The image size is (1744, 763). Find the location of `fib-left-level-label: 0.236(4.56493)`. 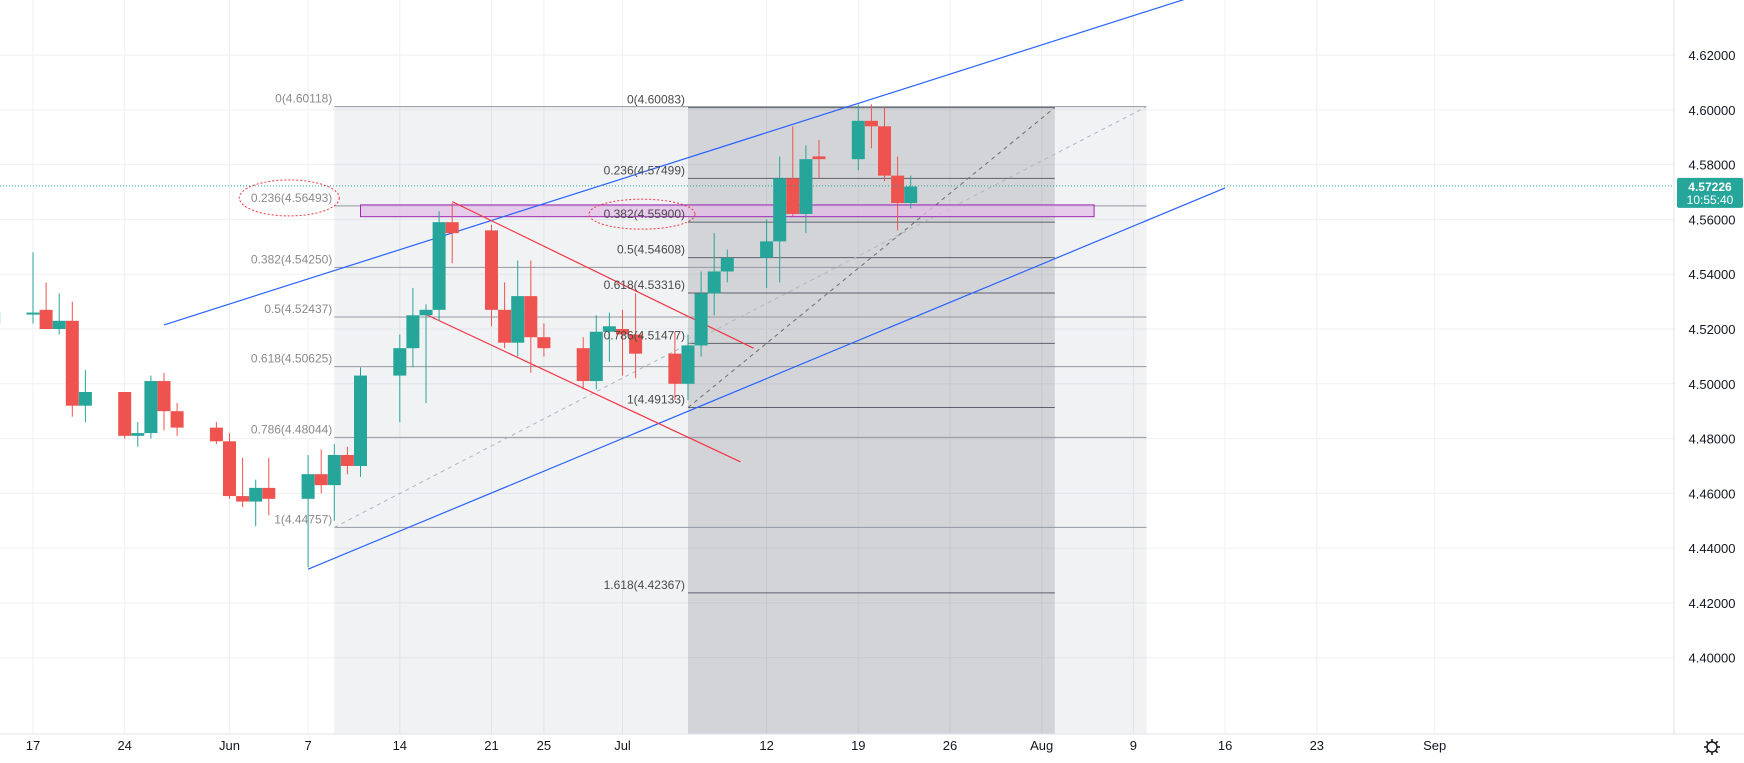

fib-left-level-label: 0.236(4.56493) is located at coordinates (291, 198).